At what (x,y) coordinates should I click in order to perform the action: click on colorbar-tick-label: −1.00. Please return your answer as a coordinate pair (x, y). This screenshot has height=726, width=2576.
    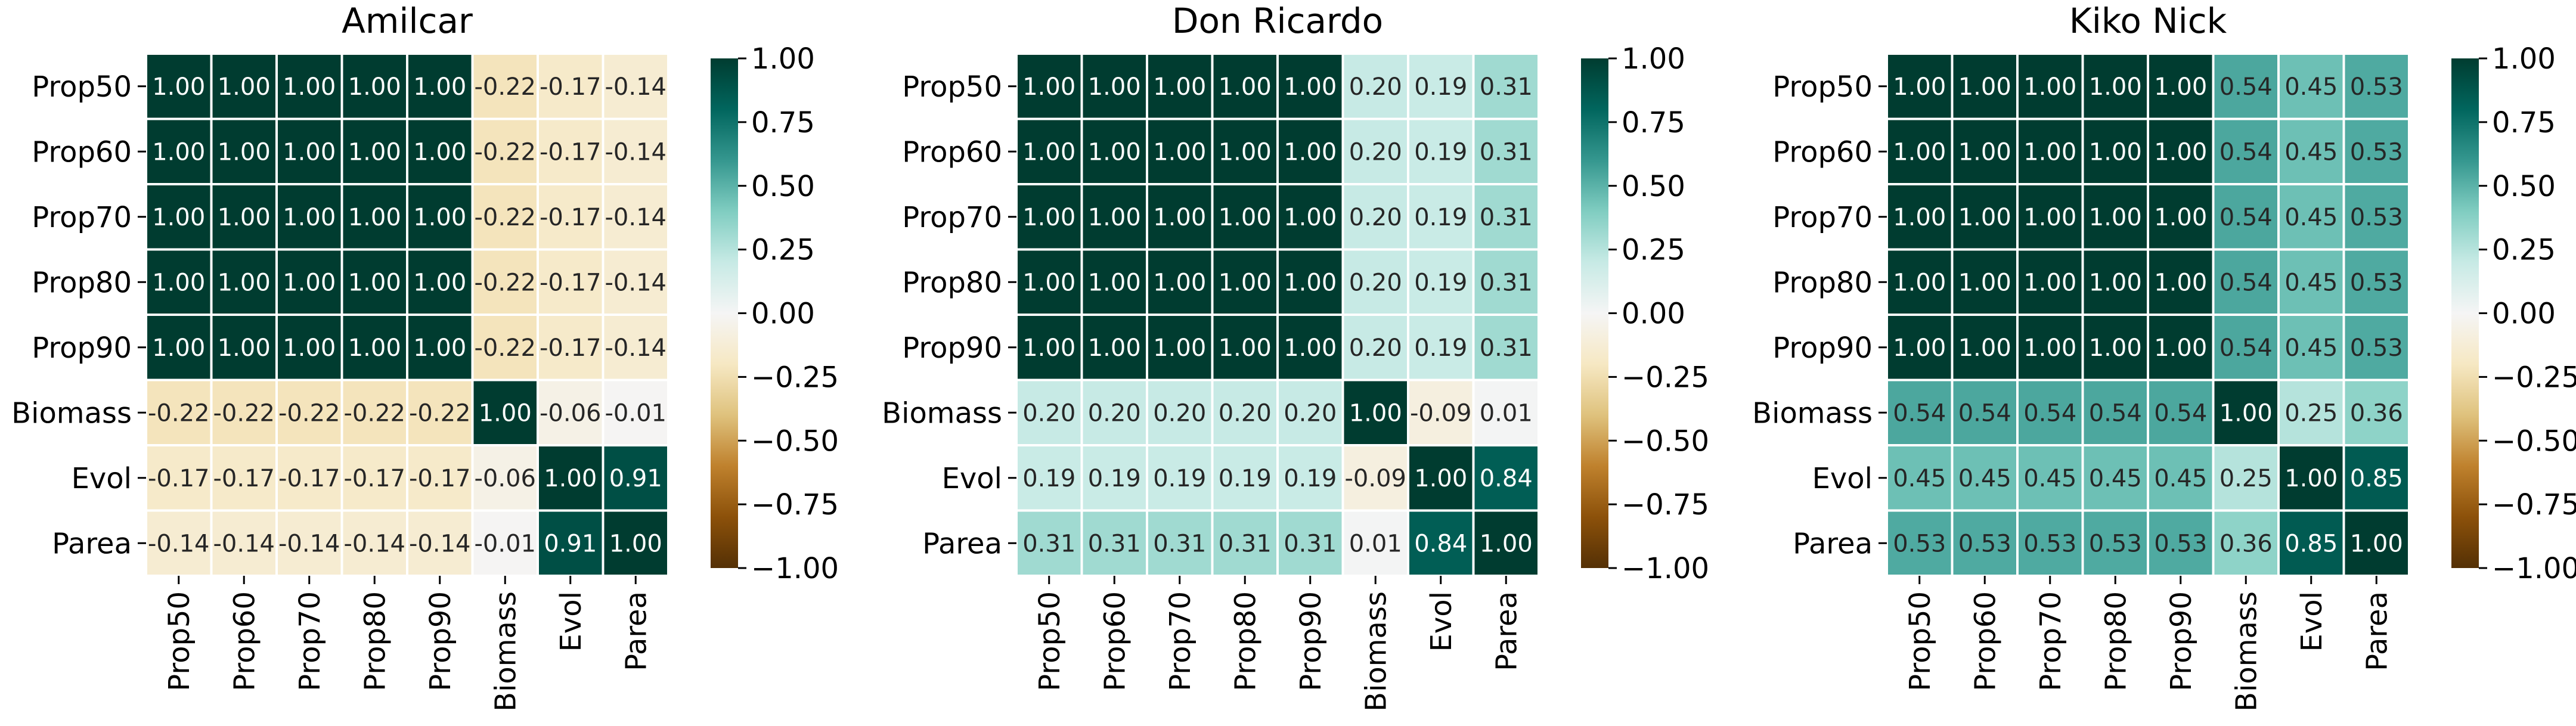
    Looking at the image, I should click on (1665, 568).